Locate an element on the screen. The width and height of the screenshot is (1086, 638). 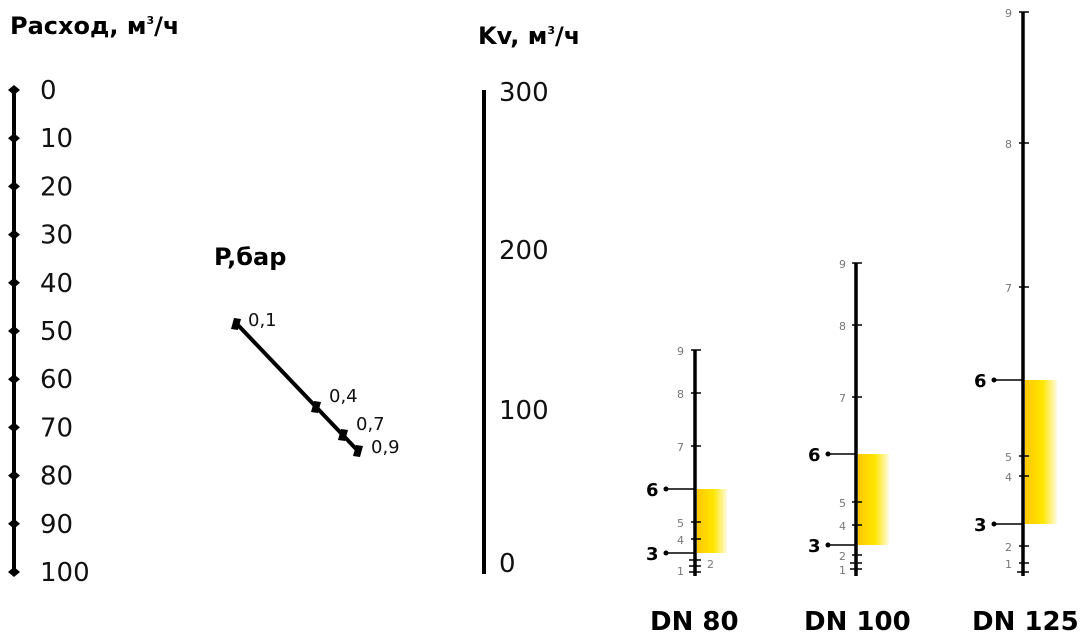
flow-tick-label: 40 is located at coordinates (56, 284).